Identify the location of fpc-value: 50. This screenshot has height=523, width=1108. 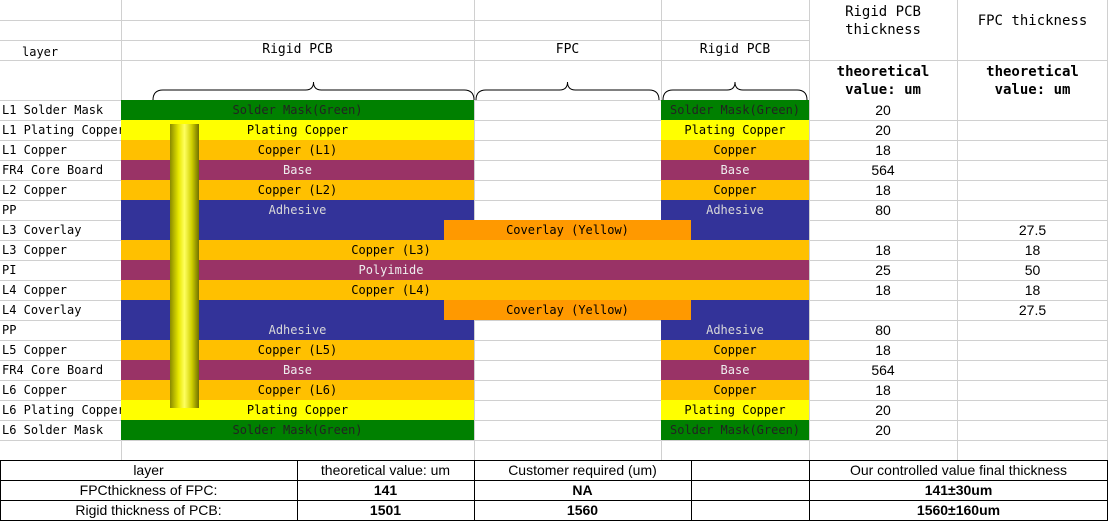
(1032, 270).